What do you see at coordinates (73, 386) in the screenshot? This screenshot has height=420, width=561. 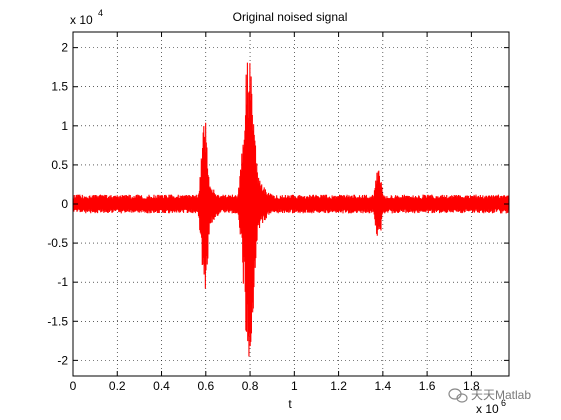 I see `x-tick-label: 0` at bounding box center [73, 386].